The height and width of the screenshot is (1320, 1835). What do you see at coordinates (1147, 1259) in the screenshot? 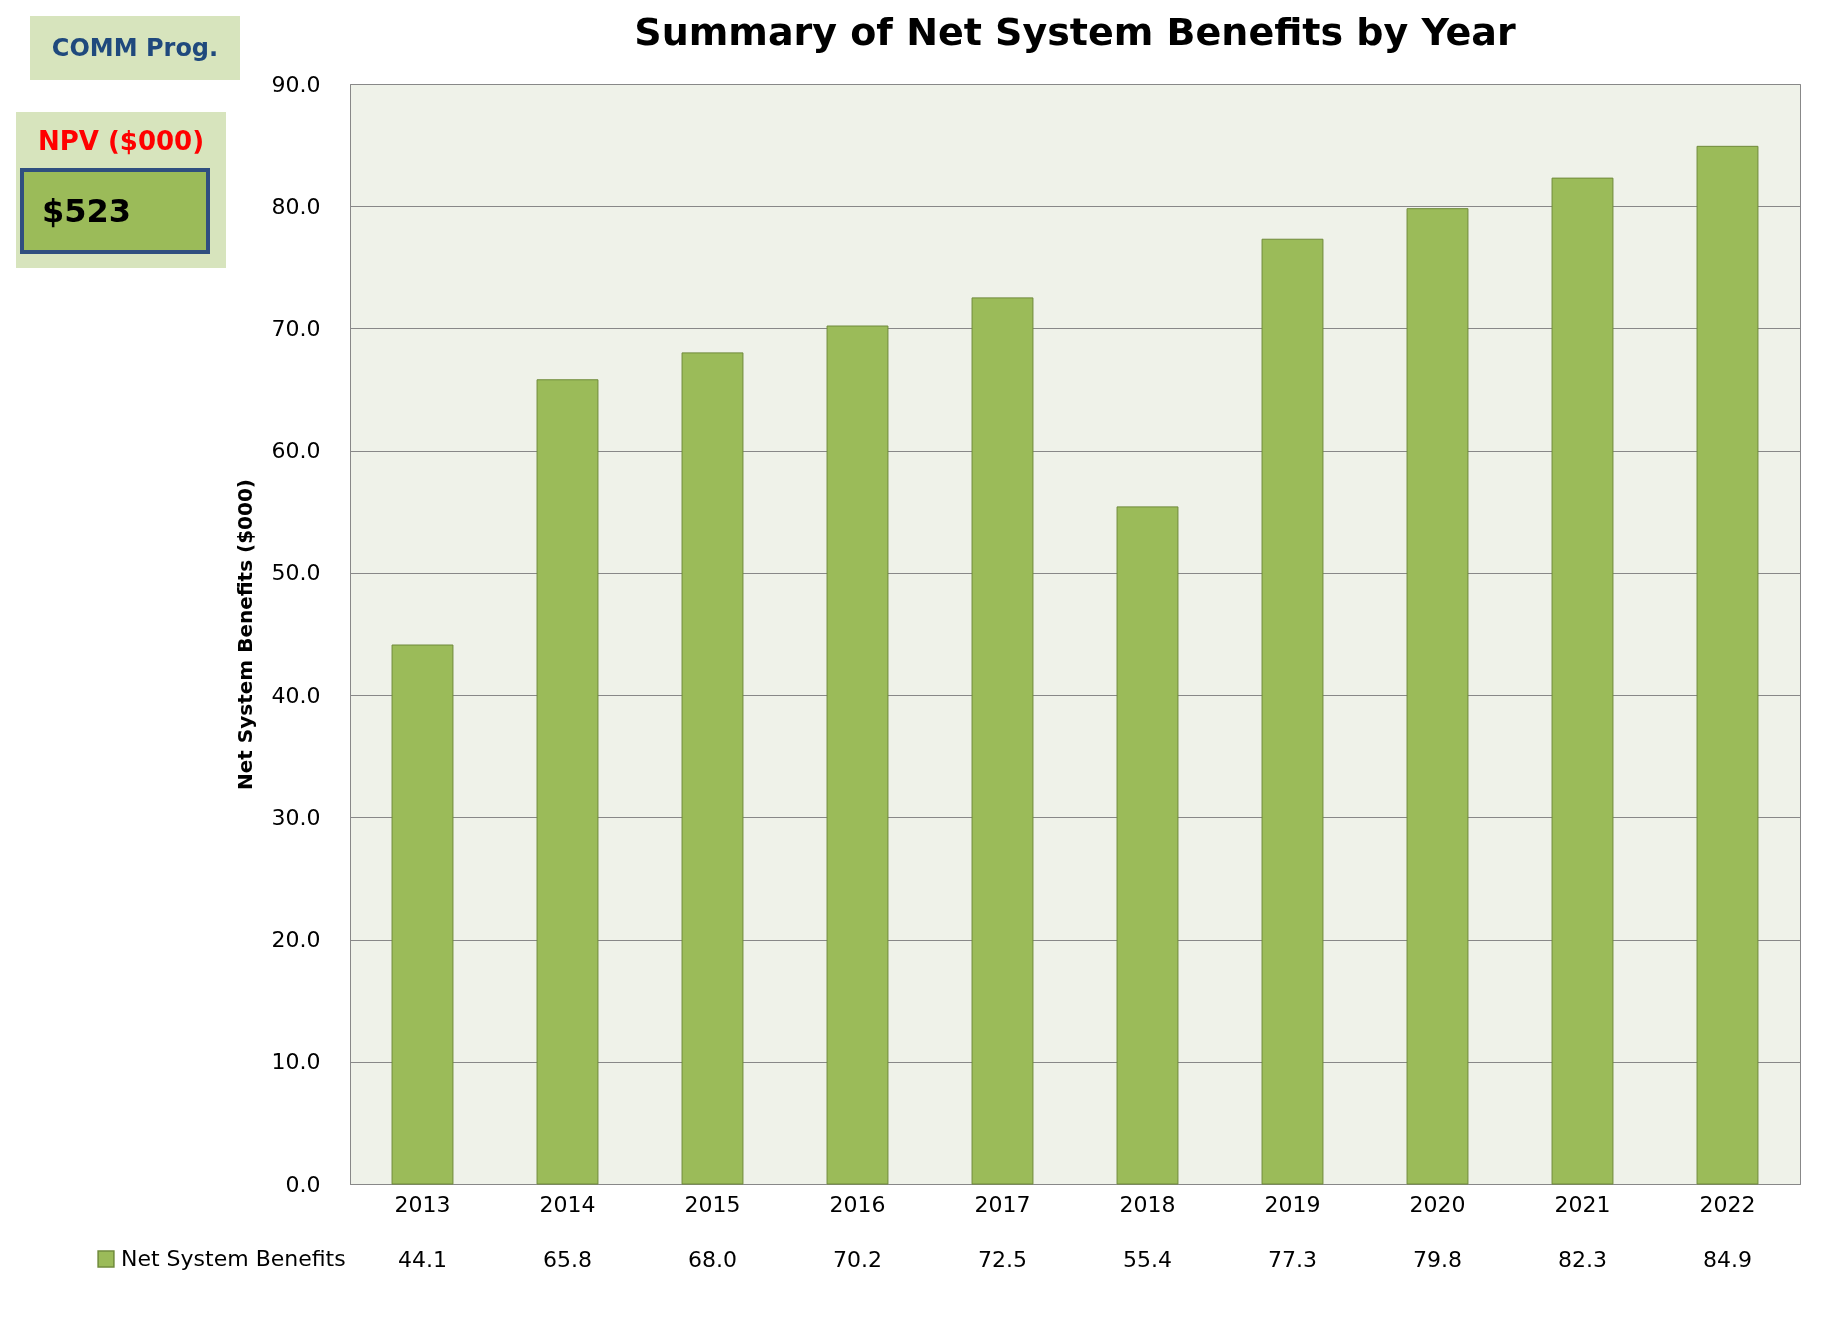
I see `data-label: 55.4` at bounding box center [1147, 1259].